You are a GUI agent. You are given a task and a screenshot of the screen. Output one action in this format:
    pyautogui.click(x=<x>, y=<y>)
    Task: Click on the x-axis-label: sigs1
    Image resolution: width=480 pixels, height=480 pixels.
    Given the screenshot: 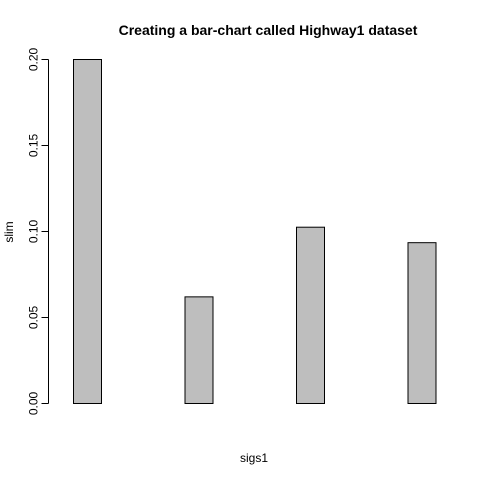 What is the action you would take?
    pyautogui.click(x=254, y=458)
    